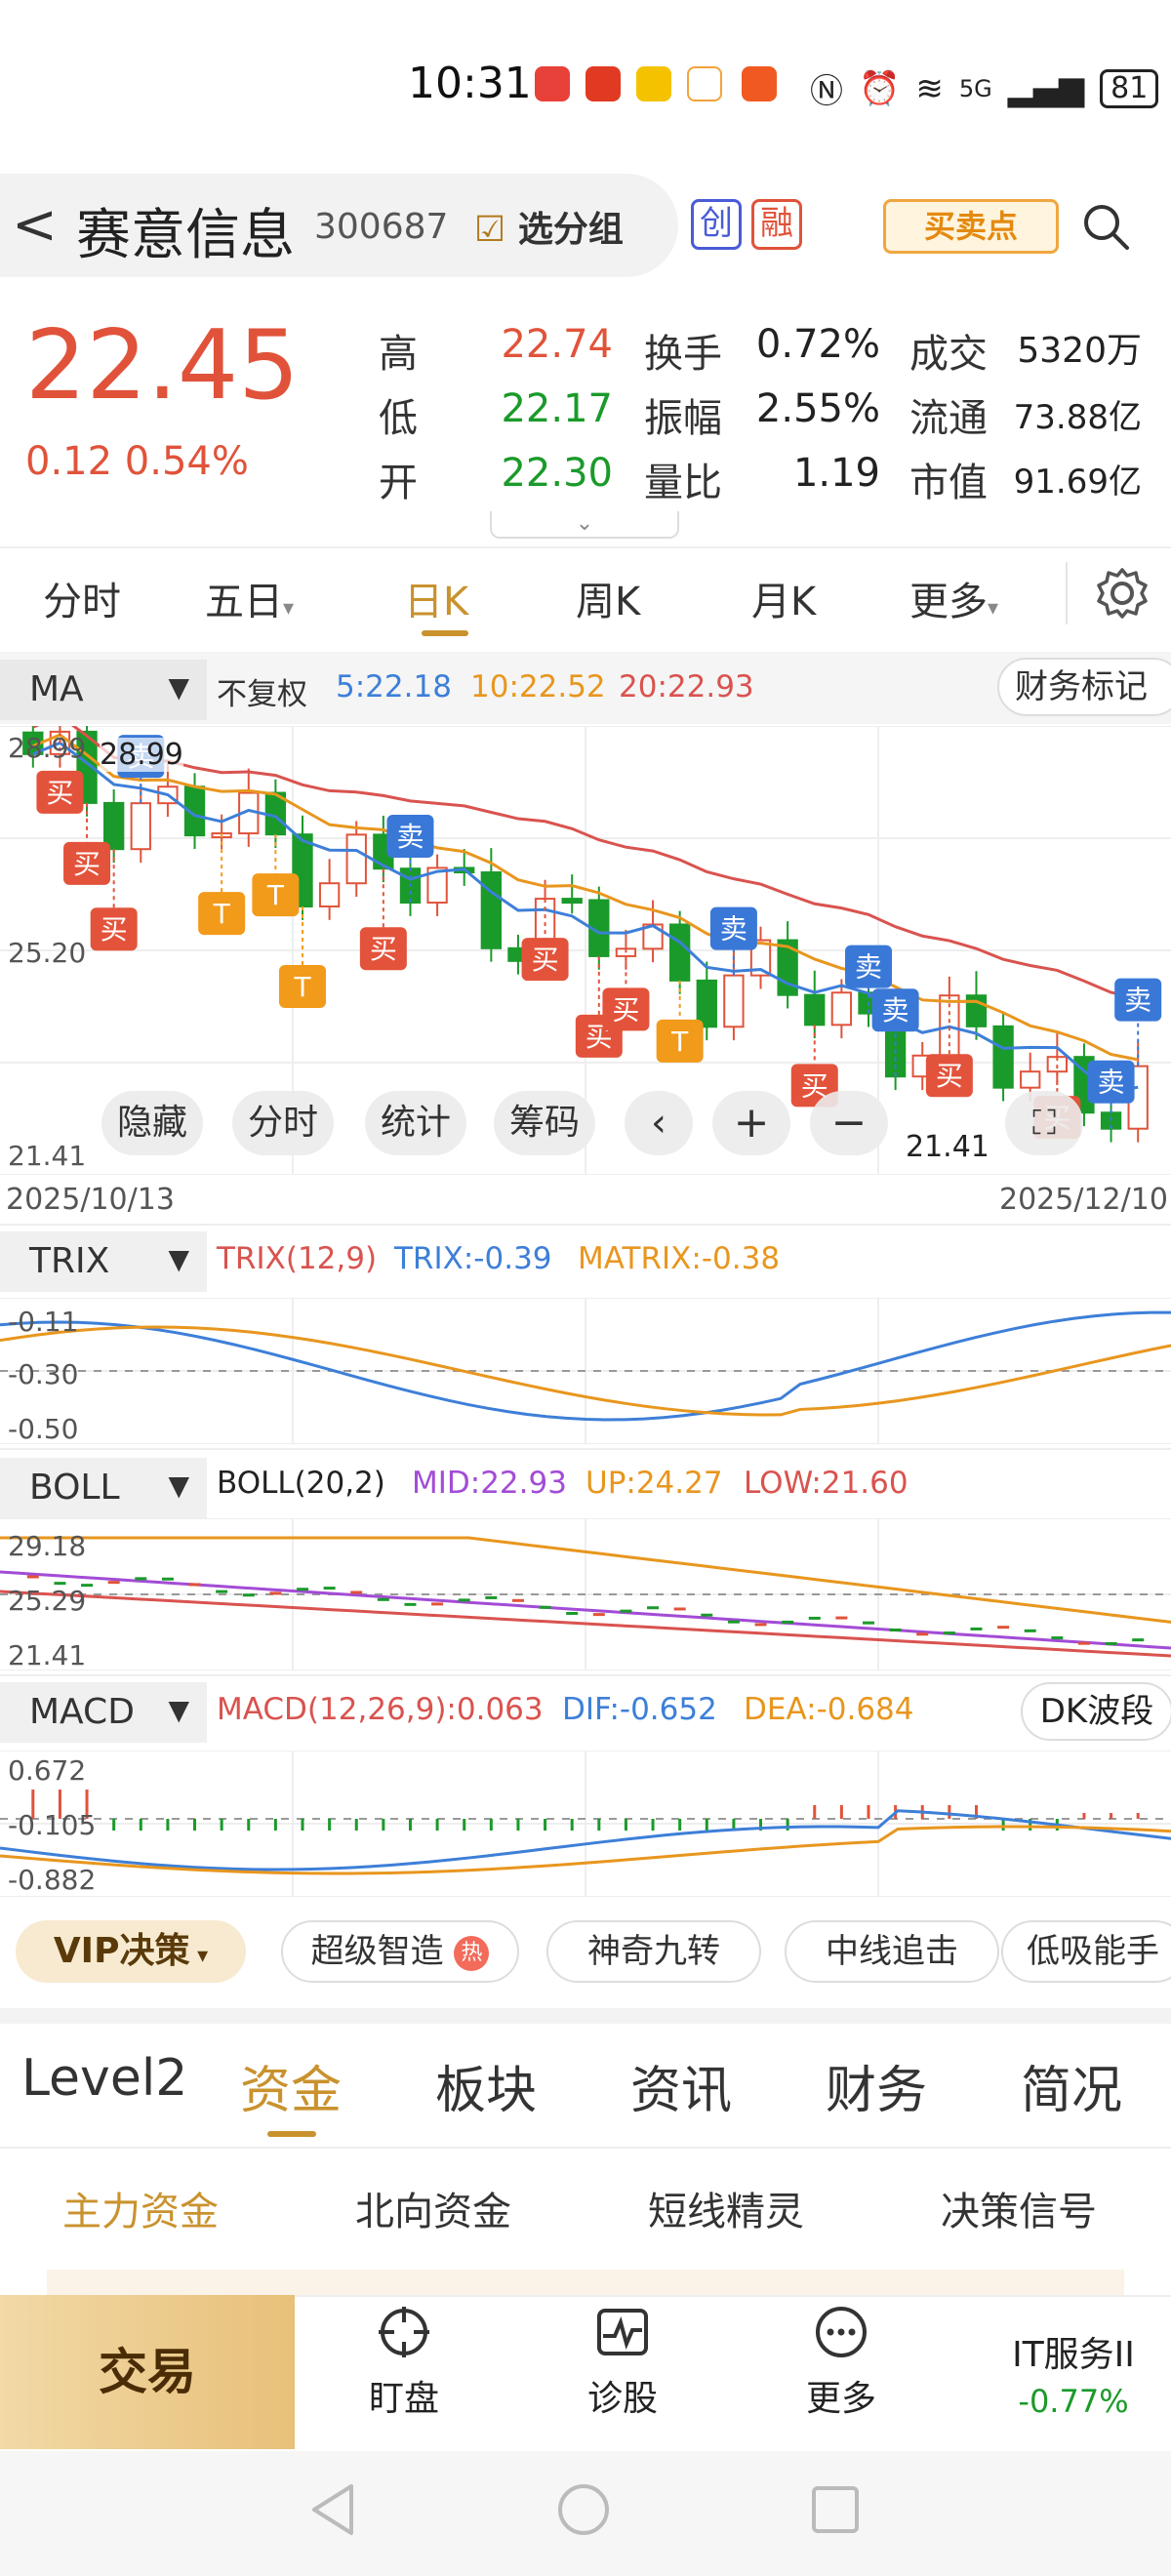  I want to click on tab-profile: 简况, so click(1071, 2085).